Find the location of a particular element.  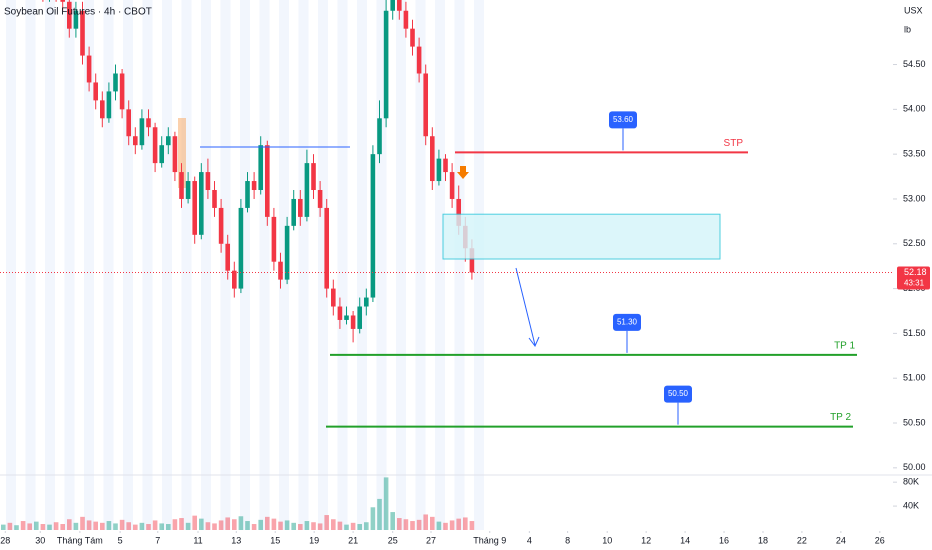

x-tick-label: 28 is located at coordinates (5, 540).